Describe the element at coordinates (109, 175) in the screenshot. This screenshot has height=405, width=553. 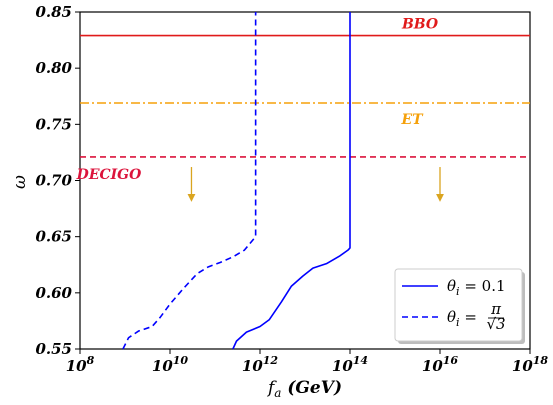
I see `reference-line-label-decigo: DECIGO` at that location.